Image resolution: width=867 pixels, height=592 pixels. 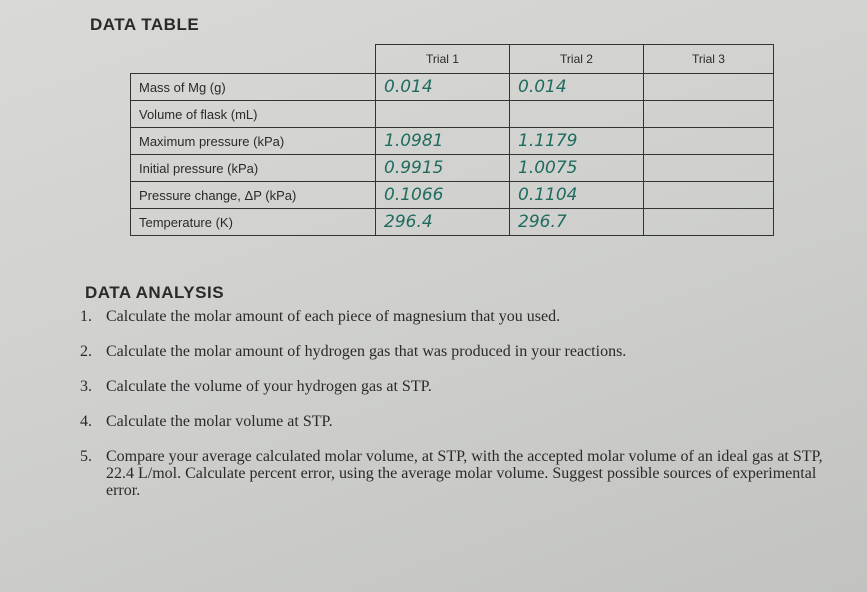 I want to click on handwritten-value: 1.1179, so click(x=576, y=141).